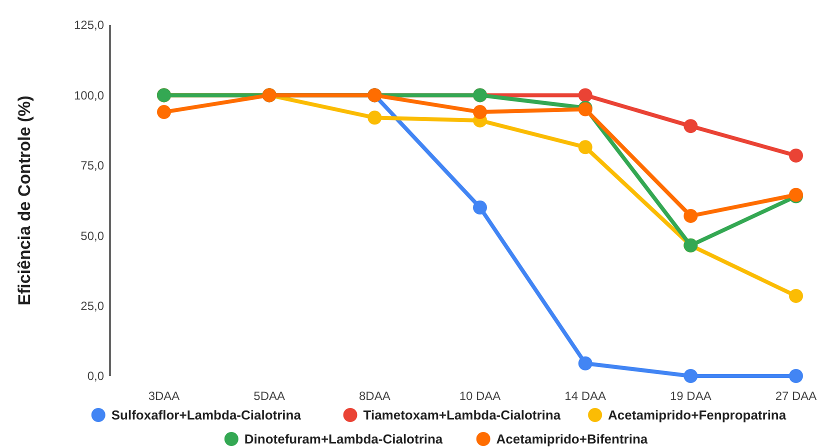  Describe the element at coordinates (92, 165) in the screenshot. I see `y-tick-label: 75,0` at that location.